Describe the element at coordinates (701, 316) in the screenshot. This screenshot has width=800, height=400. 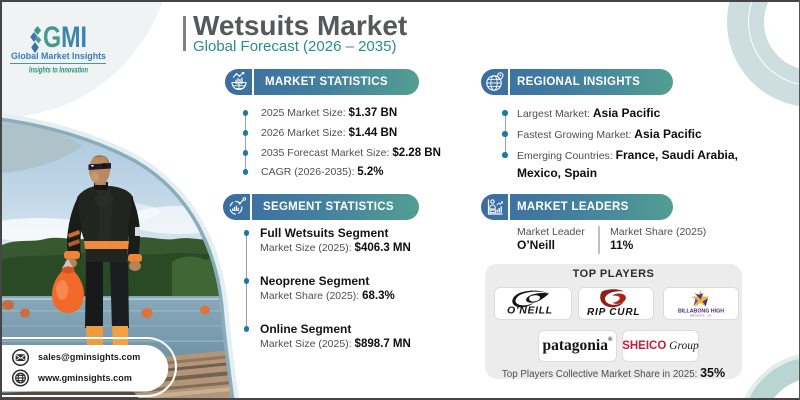
I see `svg-text: WETSUITS · CO.` at that location.